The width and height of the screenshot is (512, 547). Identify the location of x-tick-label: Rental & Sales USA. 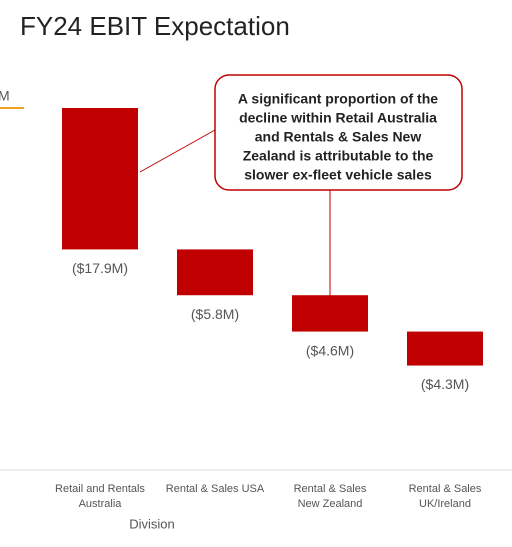
(215, 489).